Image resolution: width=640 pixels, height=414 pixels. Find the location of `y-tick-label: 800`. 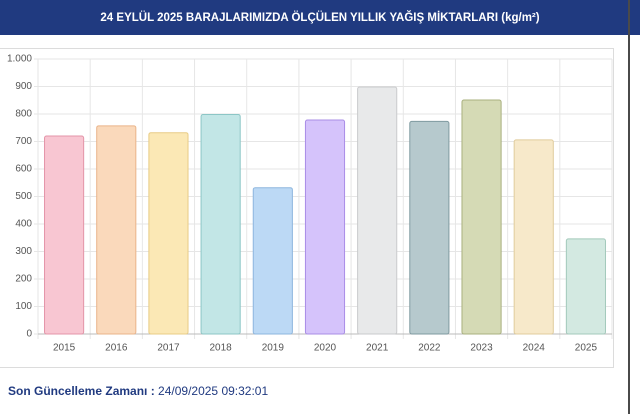

y-tick-label: 800 is located at coordinates (23, 114).